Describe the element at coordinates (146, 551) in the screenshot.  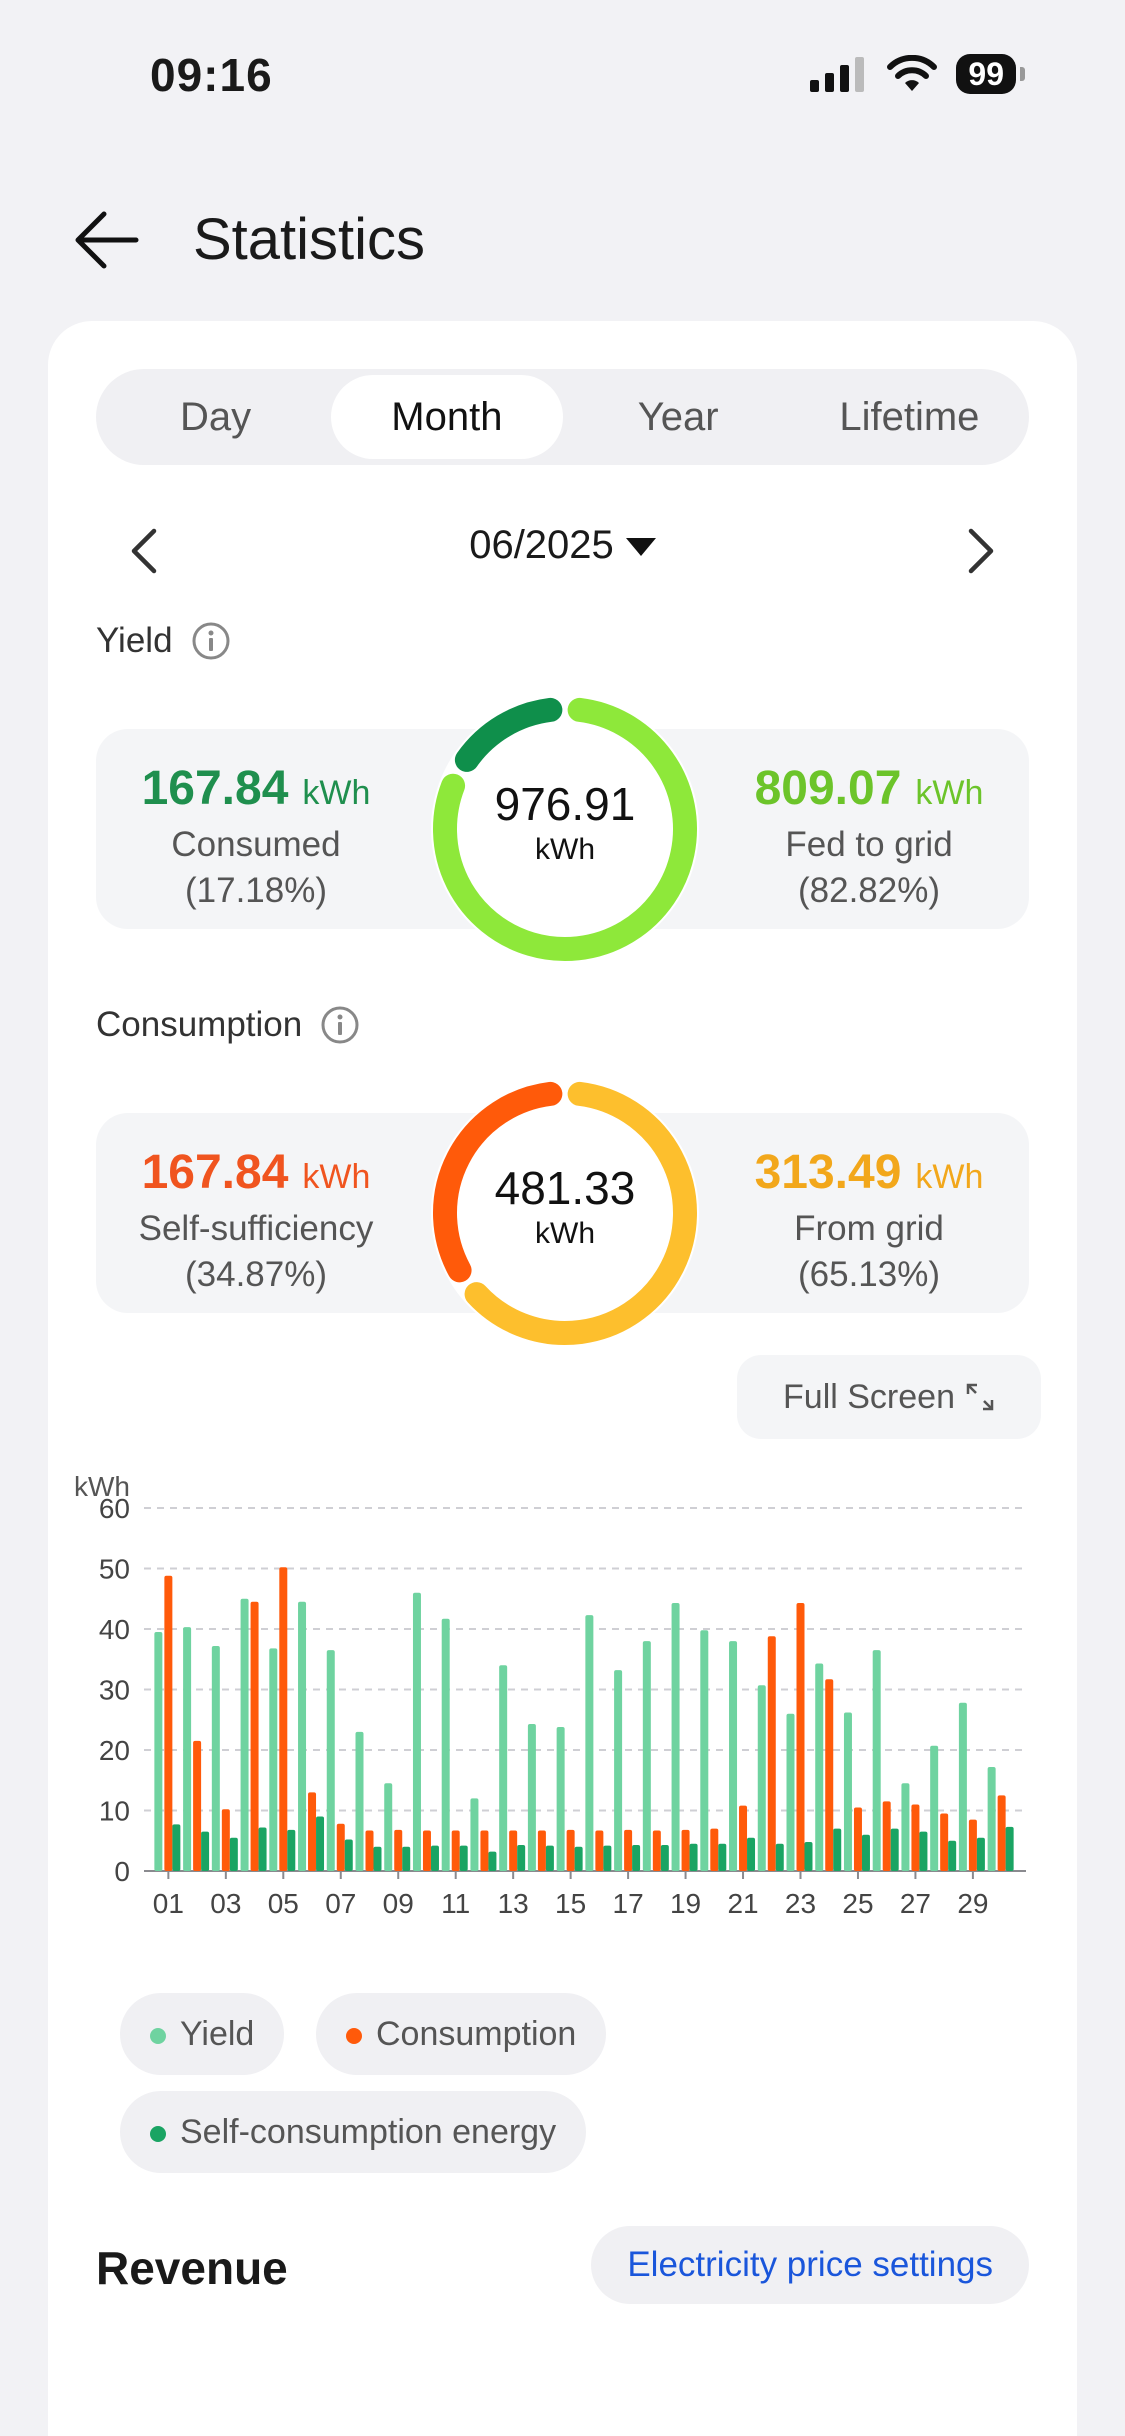
I see `chevron-left-icon` at that location.